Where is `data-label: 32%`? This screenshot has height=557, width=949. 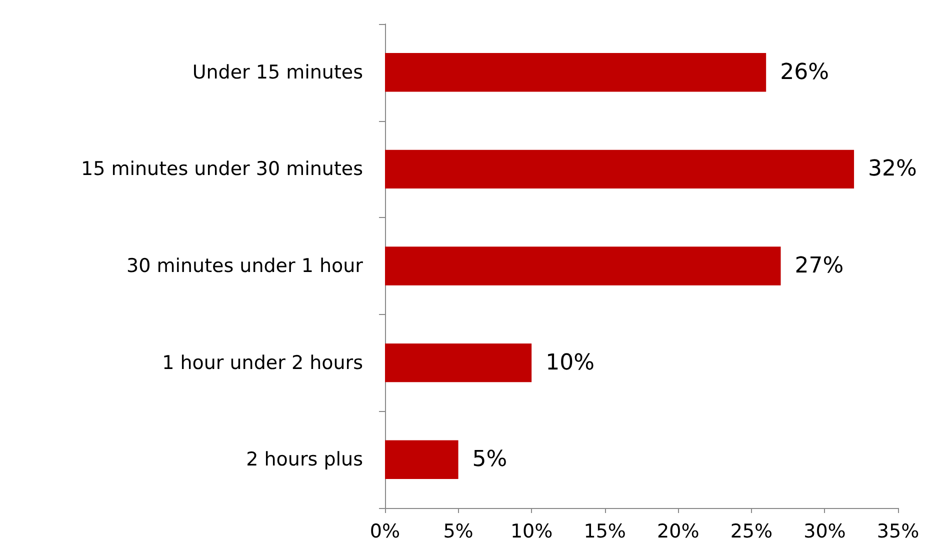
data-label: 32% is located at coordinates (892, 169).